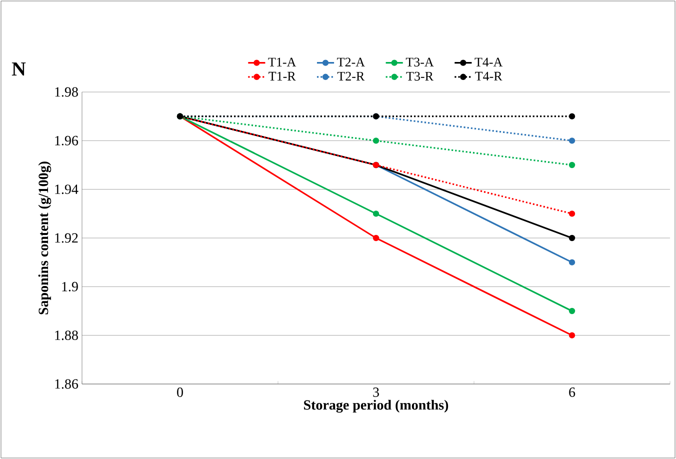  I want to click on y-tick-label: 1.94, so click(66, 189).